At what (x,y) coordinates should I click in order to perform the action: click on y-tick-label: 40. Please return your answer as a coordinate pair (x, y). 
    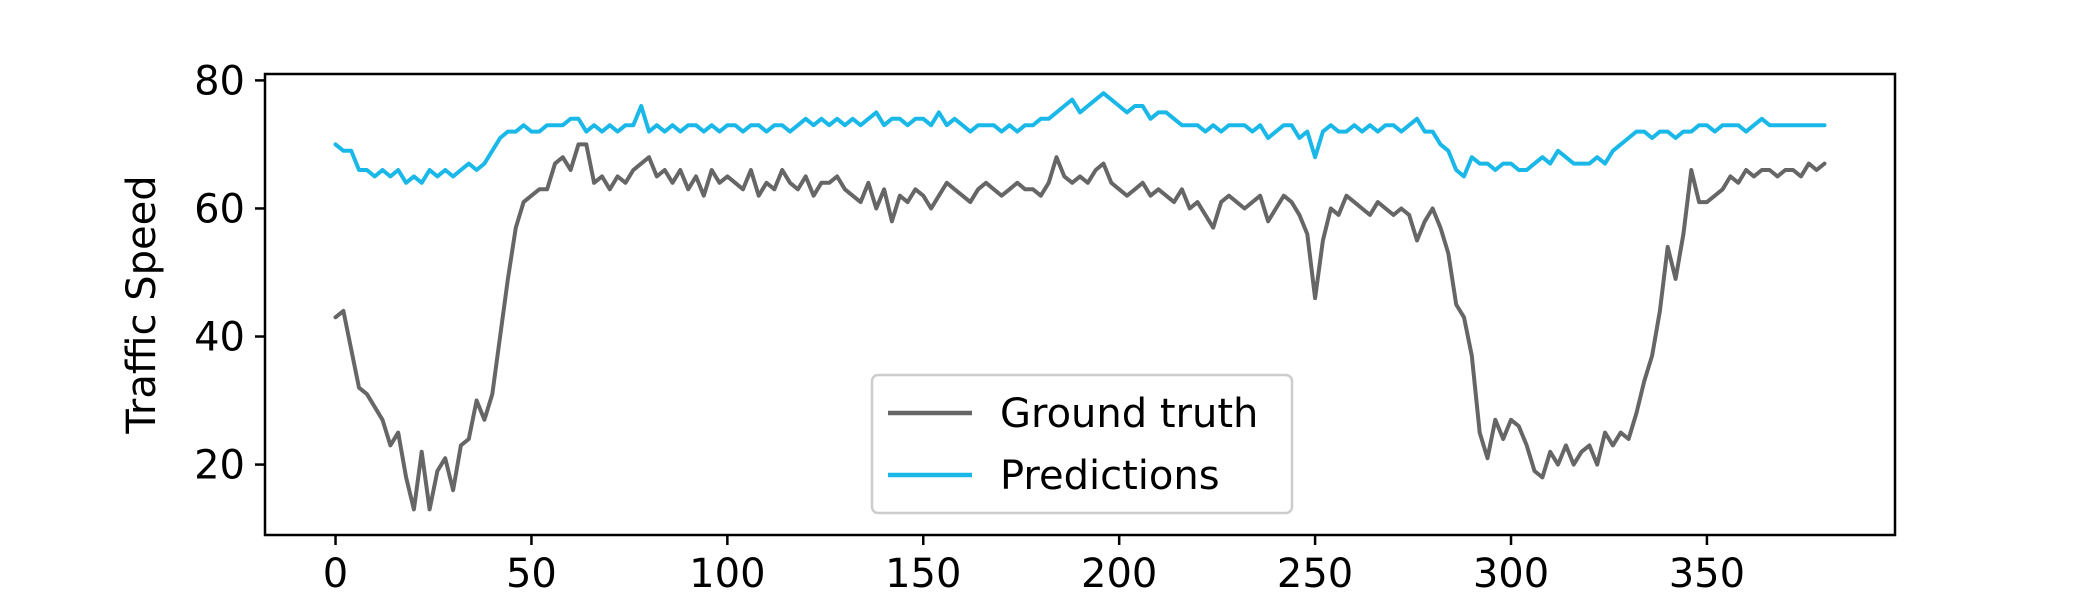
    Looking at the image, I should click on (219, 338).